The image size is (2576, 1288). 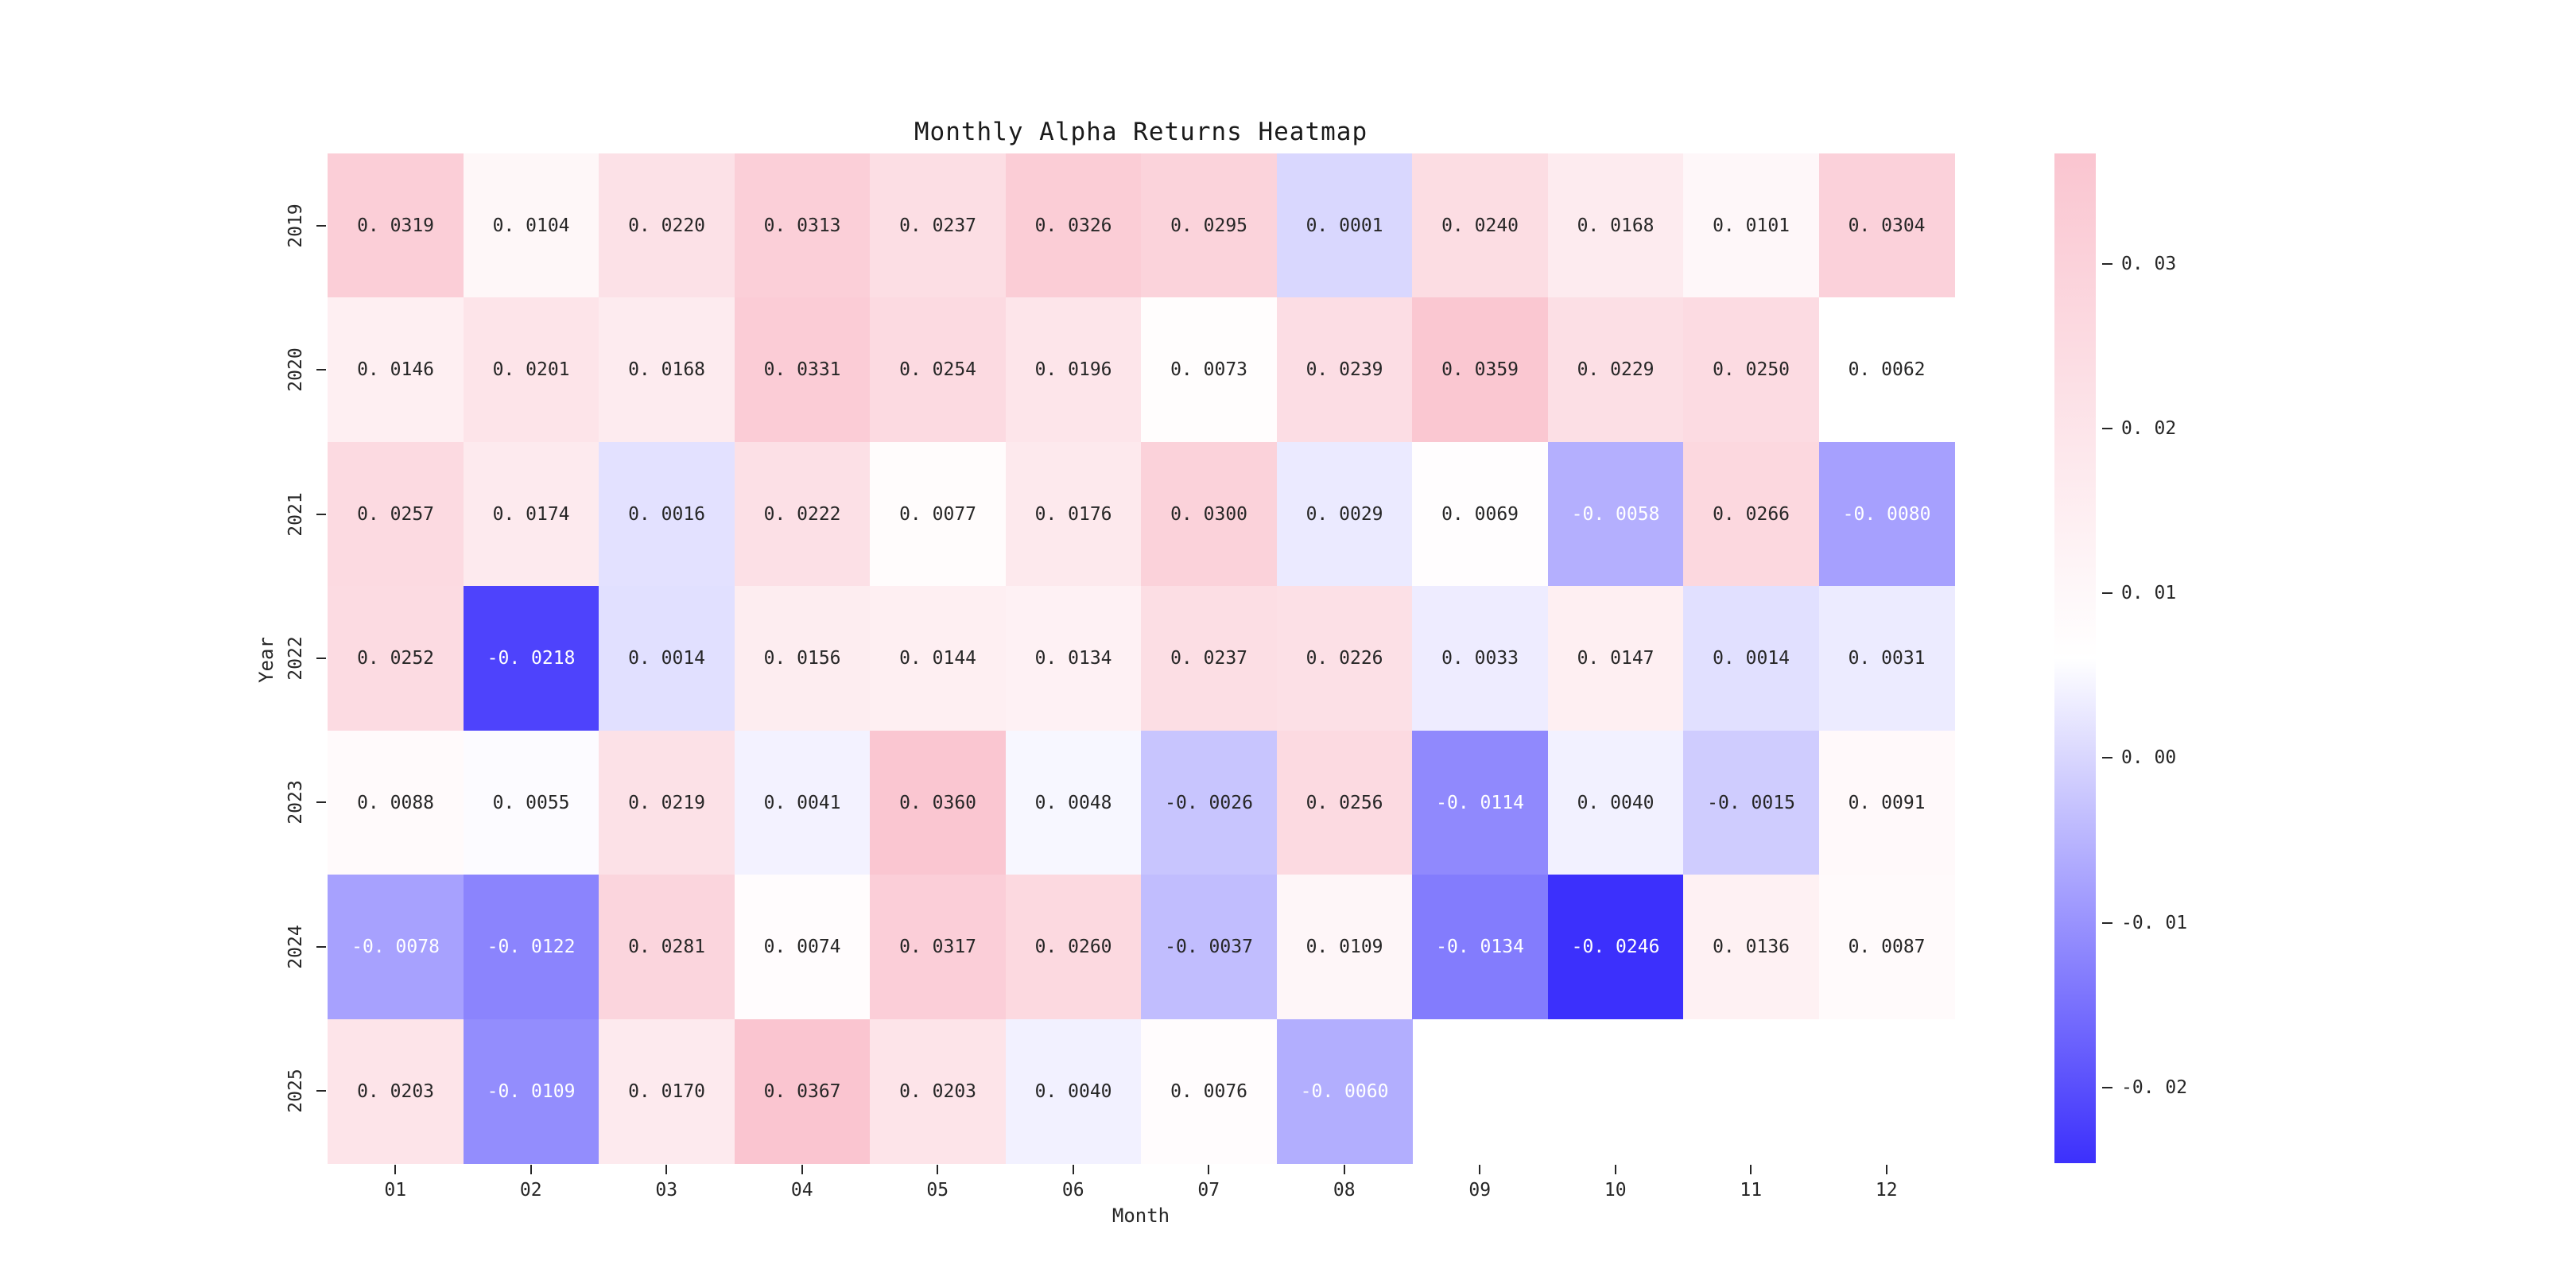 I want to click on x-tick-label-07: 07, so click(x=1208, y=1190).